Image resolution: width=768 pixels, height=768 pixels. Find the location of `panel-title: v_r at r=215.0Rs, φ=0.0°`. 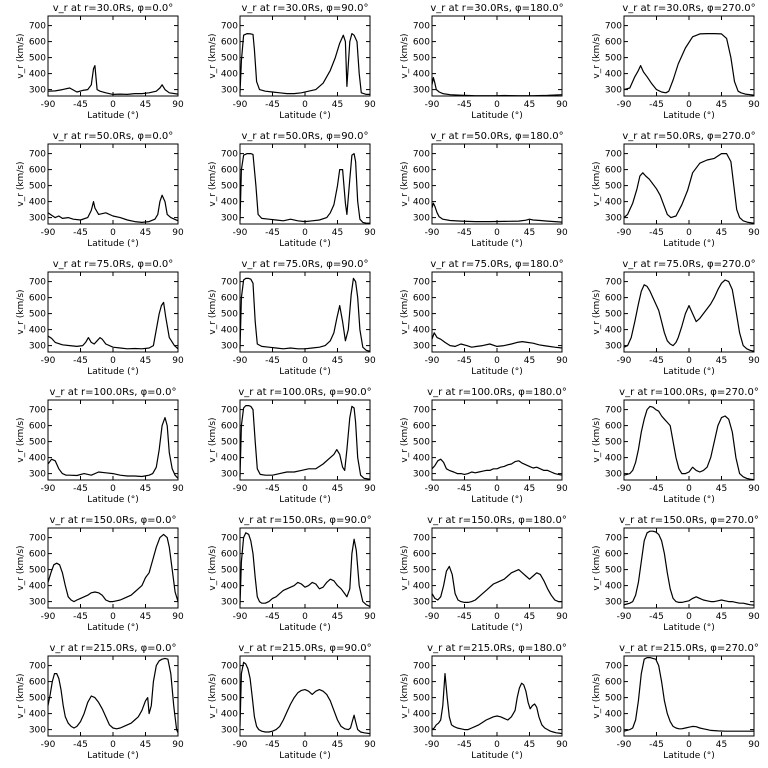

panel-title: v_r at r=215.0Rs, φ=0.0° is located at coordinates (113, 648).